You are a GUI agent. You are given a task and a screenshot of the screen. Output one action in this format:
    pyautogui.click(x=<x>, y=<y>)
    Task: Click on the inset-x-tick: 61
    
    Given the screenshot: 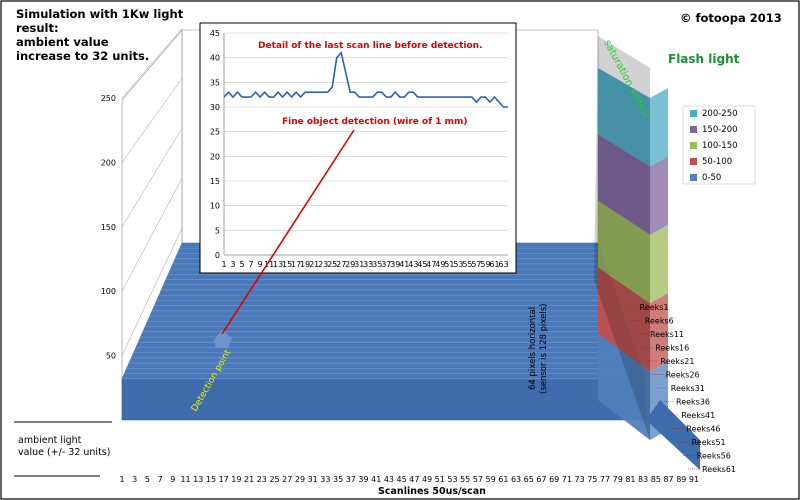 What is the action you would take?
    pyautogui.click(x=494, y=264)
    